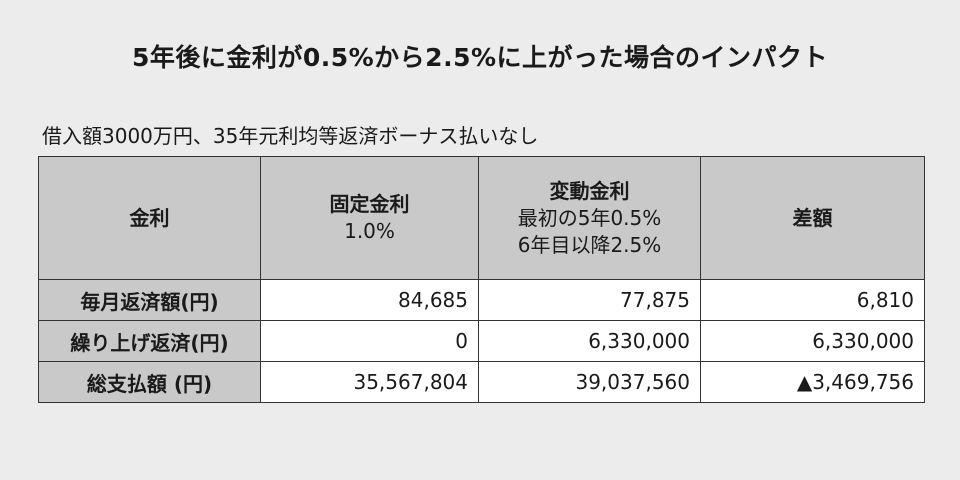 Image resolution: width=960 pixels, height=480 pixels. I want to click on loan-conditions-subtitle: 借入額3000万円、35年元利均等返済ボーナス払いなし, so click(290, 136).